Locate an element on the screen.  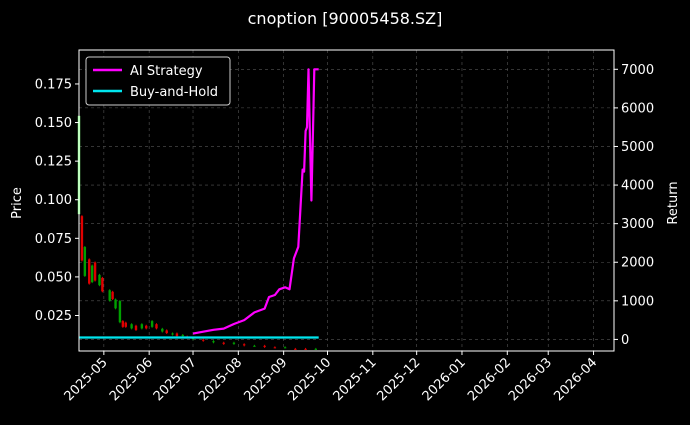
x-tick-label: 2026-01 is located at coordinates (444, 379).